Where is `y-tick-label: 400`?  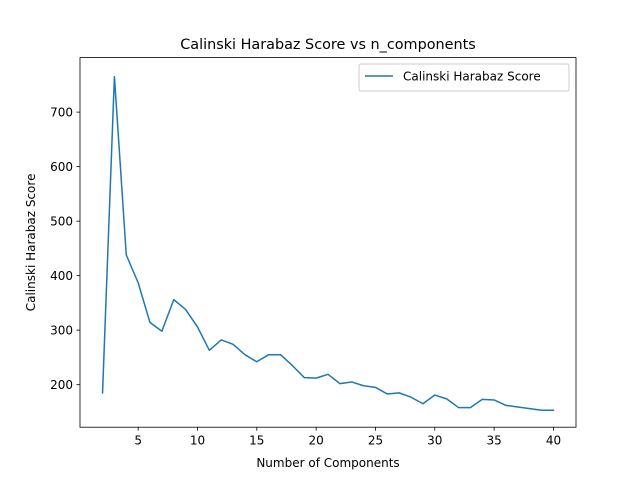 y-tick-label: 400 is located at coordinates (61, 276).